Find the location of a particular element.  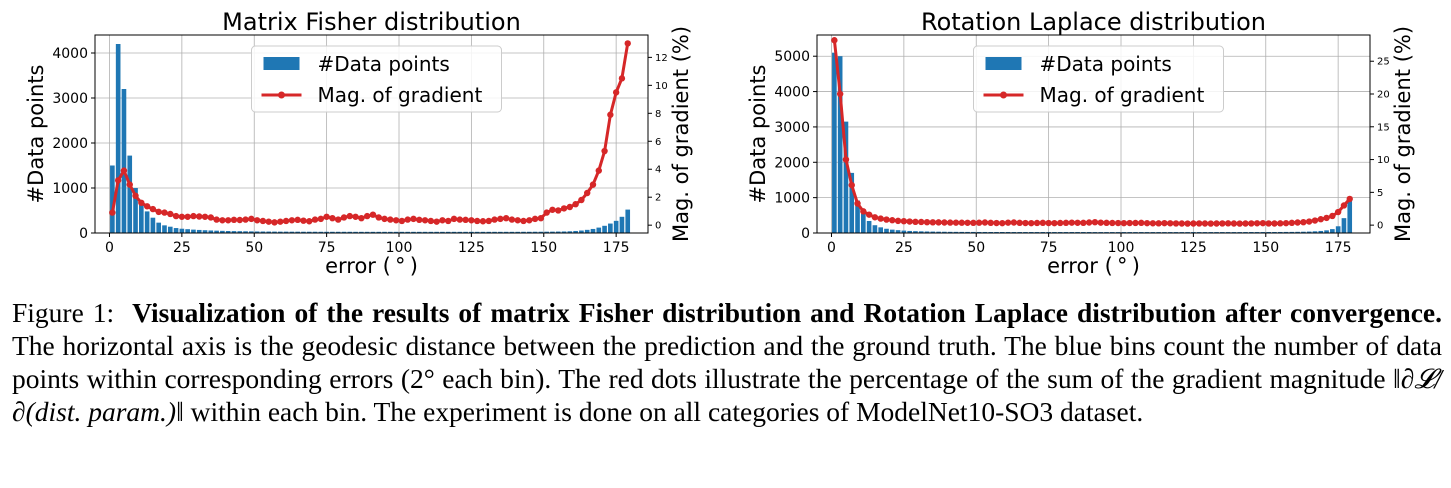

y-tick-label: 4000 is located at coordinates (792, 93).